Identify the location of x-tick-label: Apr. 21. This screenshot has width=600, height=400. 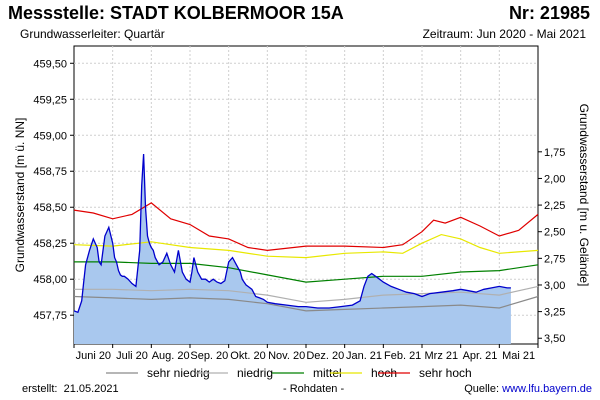
(480, 356).